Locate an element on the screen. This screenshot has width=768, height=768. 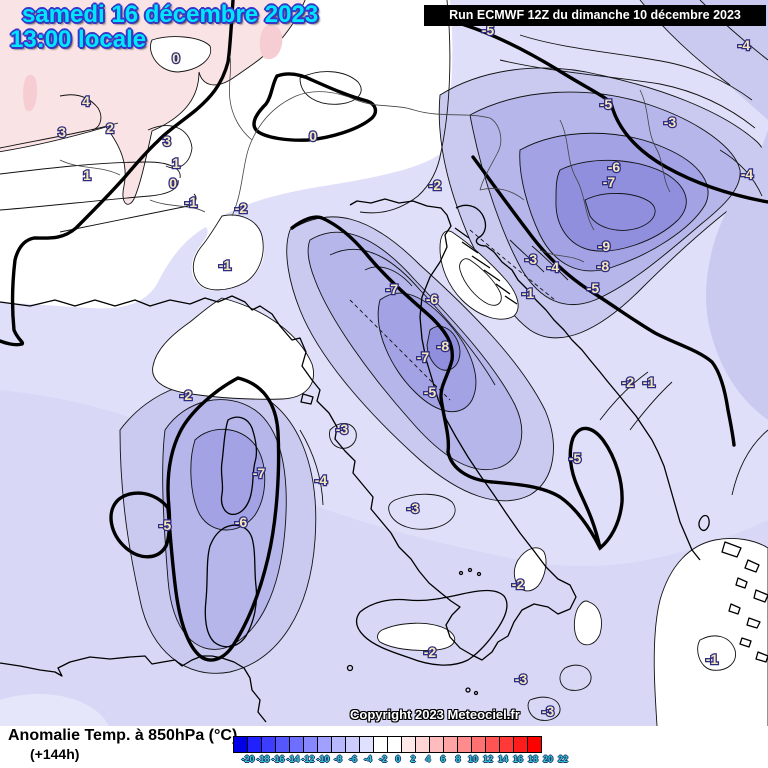
valid-time-line: 13:00 locale is located at coordinates (78, 40).